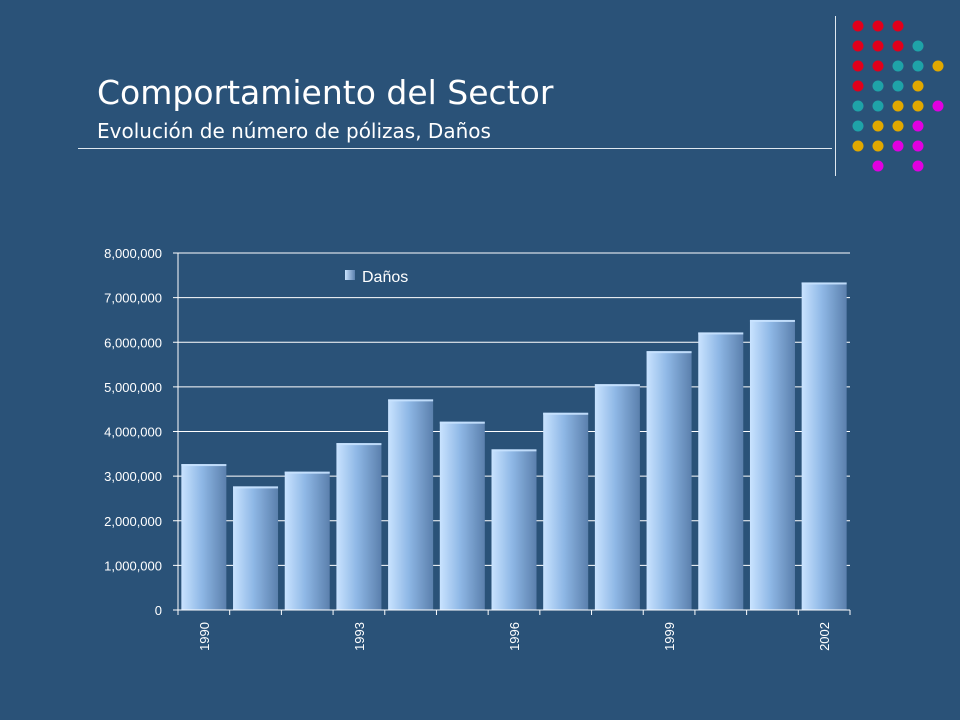 The image size is (960, 720). What do you see at coordinates (325, 92) in the screenshot?
I see `slide-title: Comportamiento del Sector` at bounding box center [325, 92].